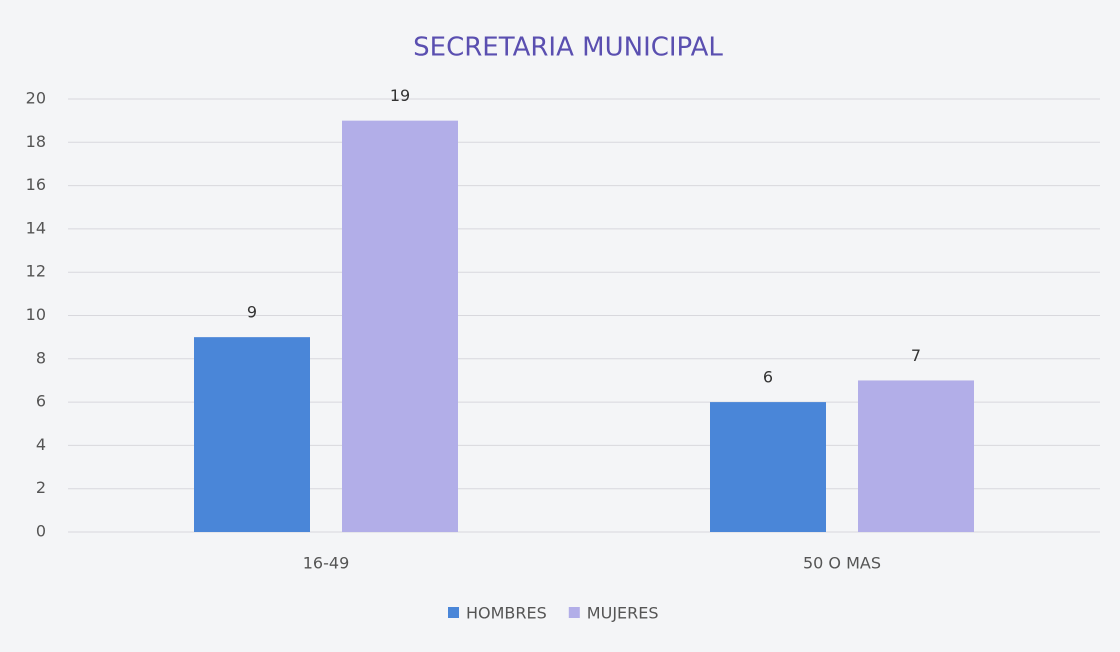 This screenshot has width=1120, height=652. Describe the element at coordinates (36, 314) in the screenshot. I see `y-tick-label: 10` at that location.